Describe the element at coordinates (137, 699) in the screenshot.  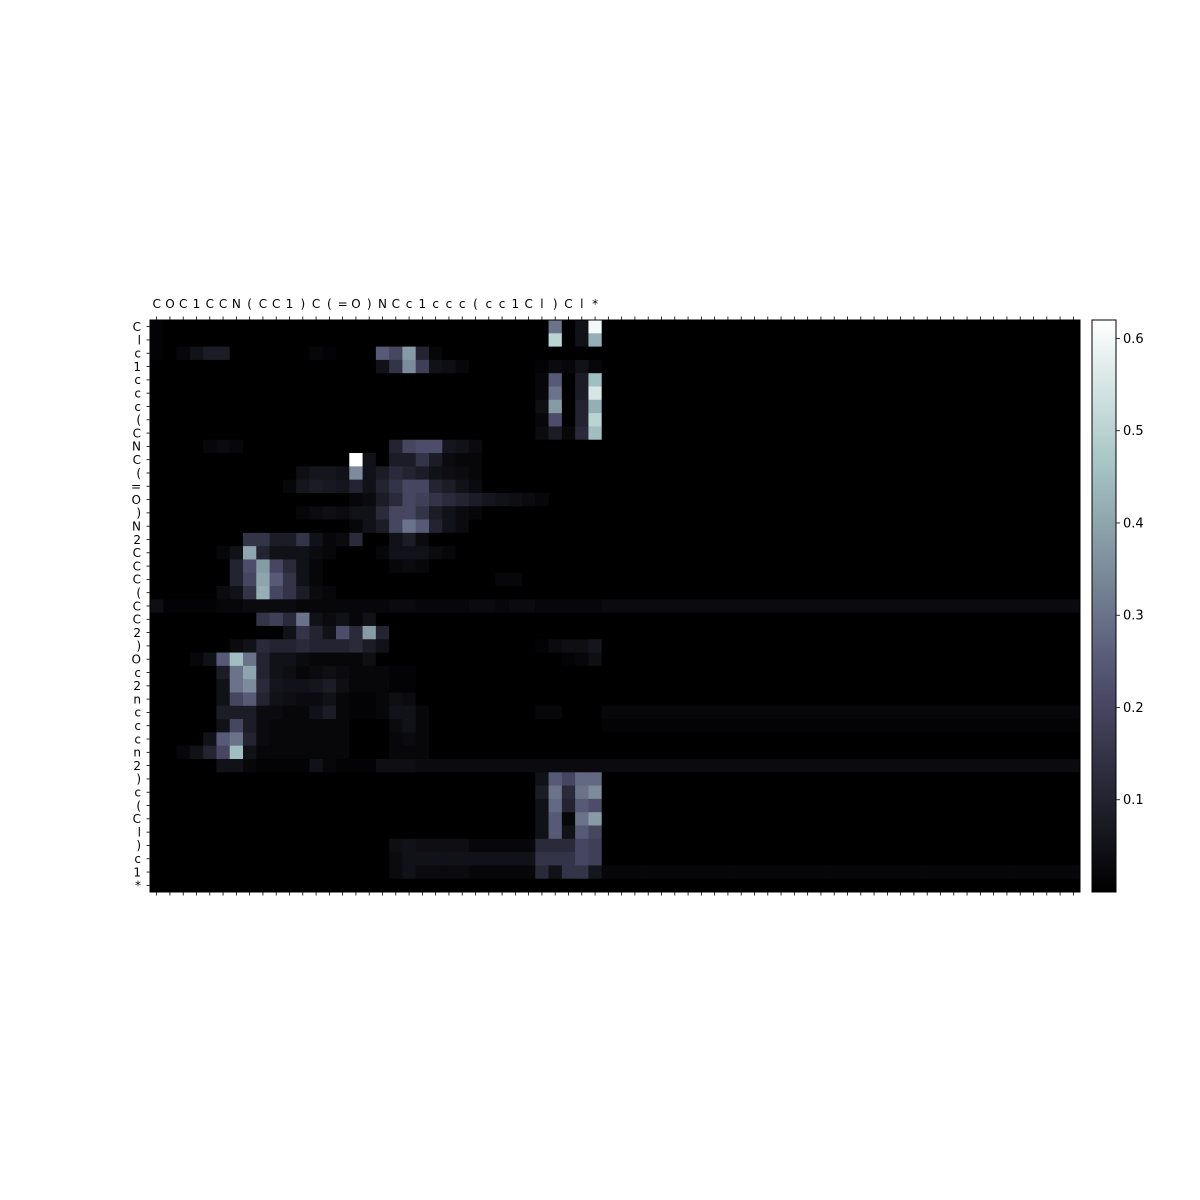
I see `y-tick-label: n` at that location.